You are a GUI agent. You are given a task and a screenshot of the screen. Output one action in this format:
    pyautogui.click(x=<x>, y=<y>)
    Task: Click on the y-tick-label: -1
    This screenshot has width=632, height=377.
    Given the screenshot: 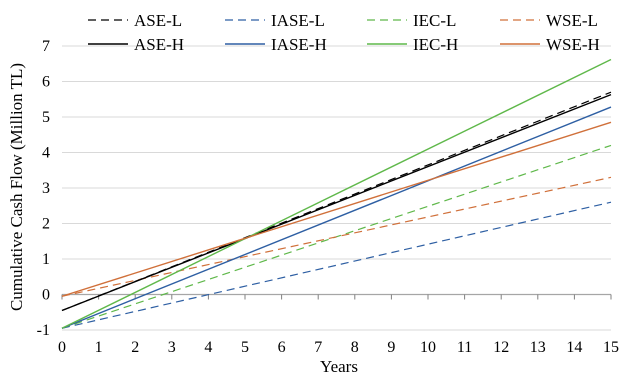 What is the action you would take?
    pyautogui.click(x=43, y=330)
    